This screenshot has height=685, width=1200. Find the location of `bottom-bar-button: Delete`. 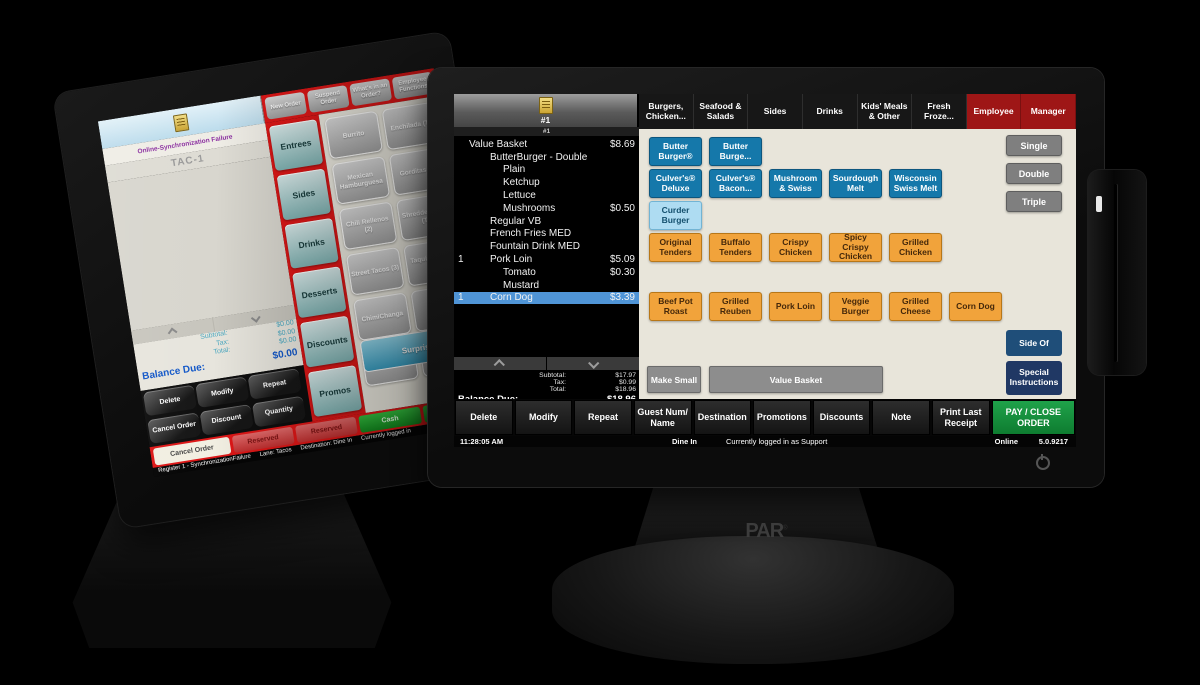

bottom-bar-button: Delete is located at coordinates (484, 417).